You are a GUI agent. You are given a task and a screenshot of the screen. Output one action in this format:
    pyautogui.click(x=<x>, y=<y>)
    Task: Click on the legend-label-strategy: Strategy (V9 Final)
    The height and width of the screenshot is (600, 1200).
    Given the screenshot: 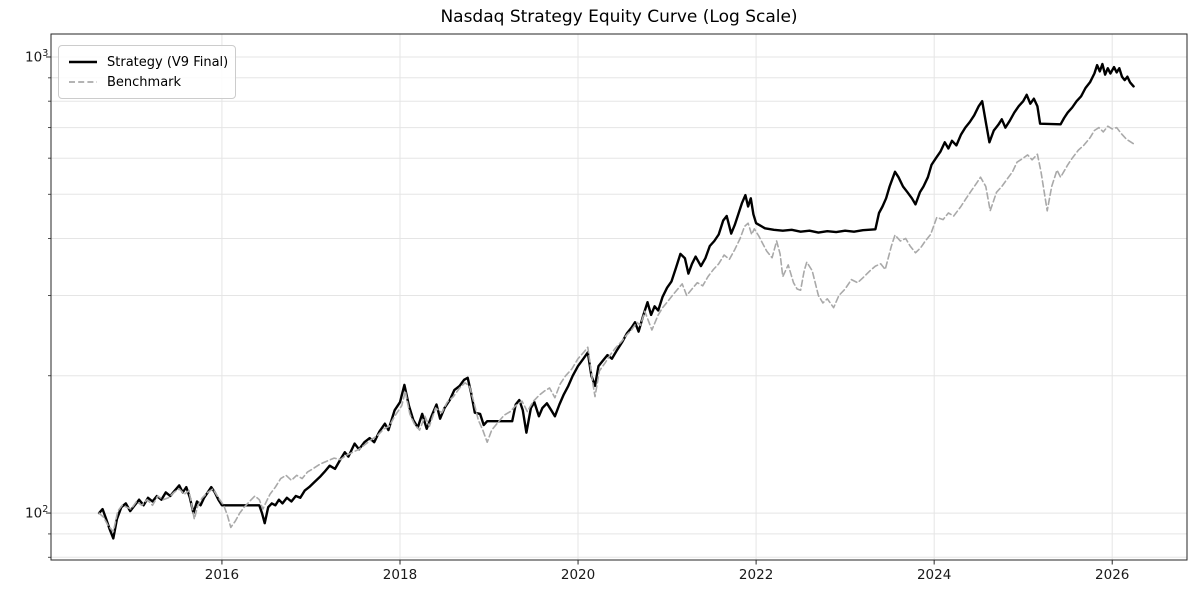 What is the action you would take?
    pyautogui.click(x=168, y=62)
    